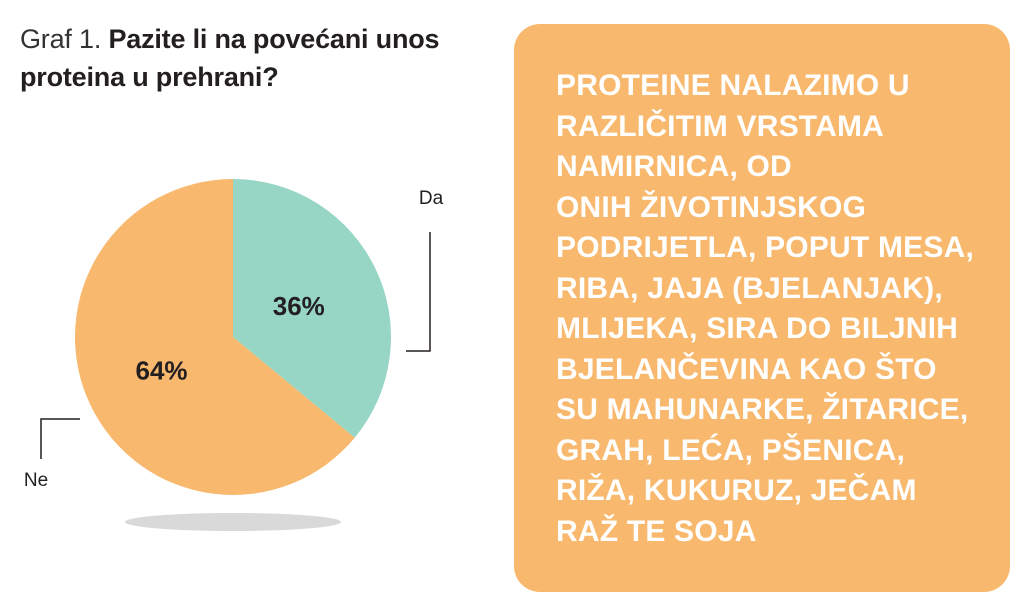 Image resolution: width=1024 pixels, height=602 pixels. I want to click on pie-slice-da, so click(312, 308).